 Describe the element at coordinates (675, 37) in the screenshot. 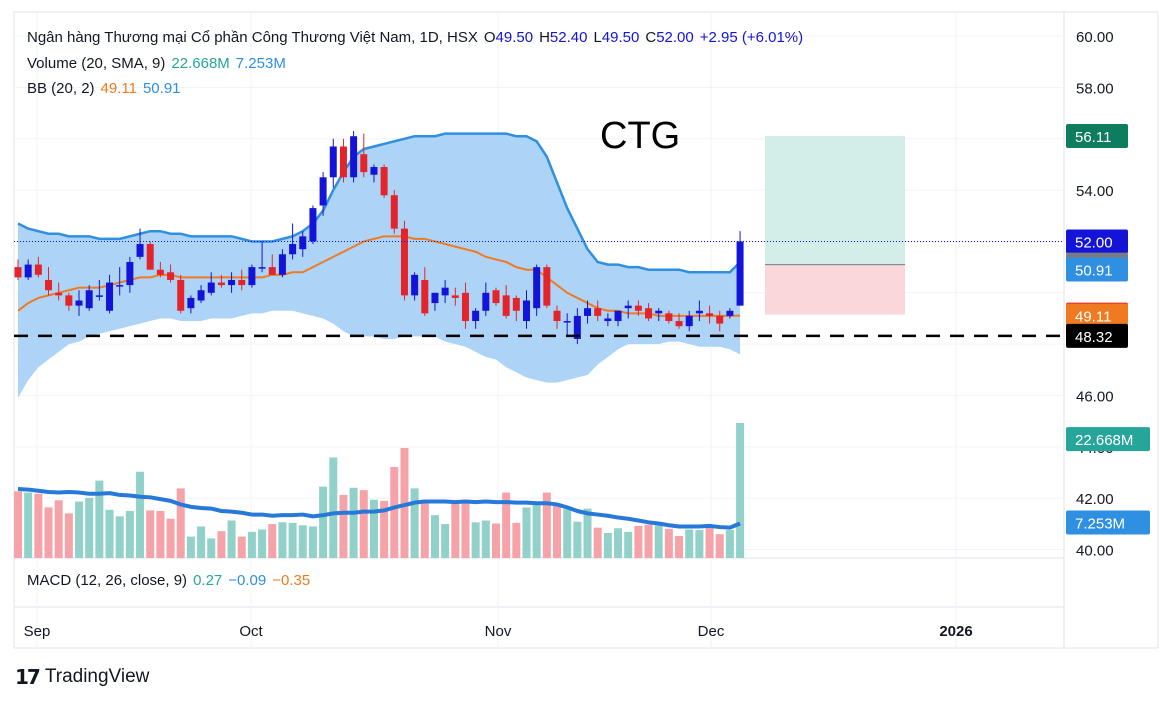

I see `close-value: 52.00` at that location.